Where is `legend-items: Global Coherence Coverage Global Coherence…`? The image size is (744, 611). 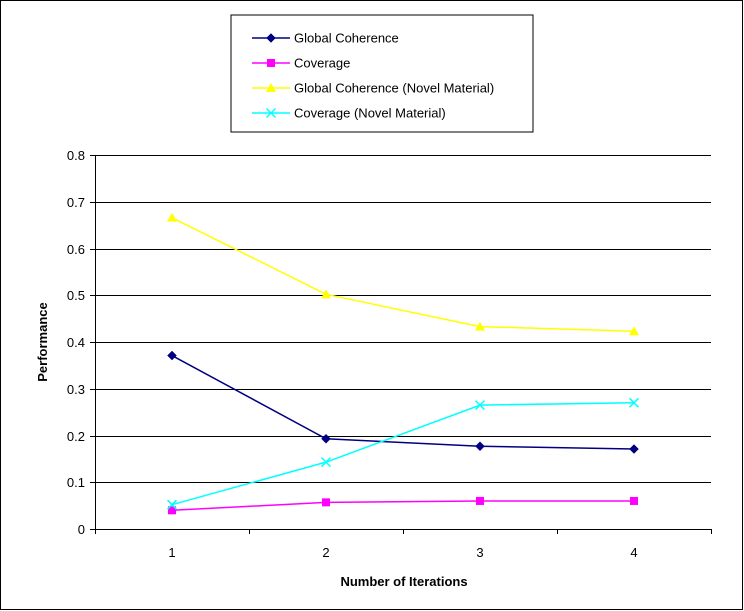 legend-items: Global Coherence Coverage Global Coherence… is located at coordinates (373, 76).